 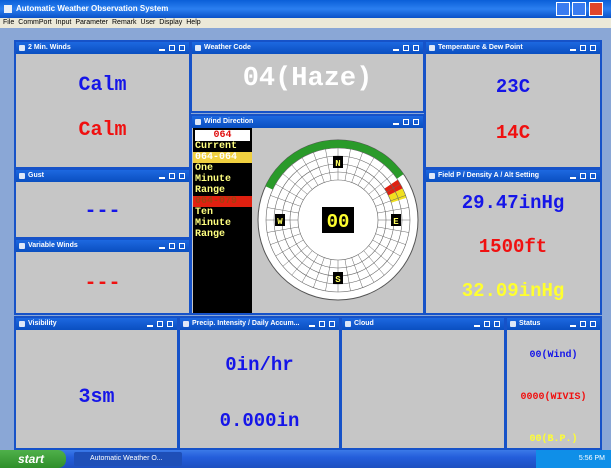 What do you see at coordinates (259, 365) in the screenshot?
I see `precip-intensity: 0in/hr` at bounding box center [259, 365].